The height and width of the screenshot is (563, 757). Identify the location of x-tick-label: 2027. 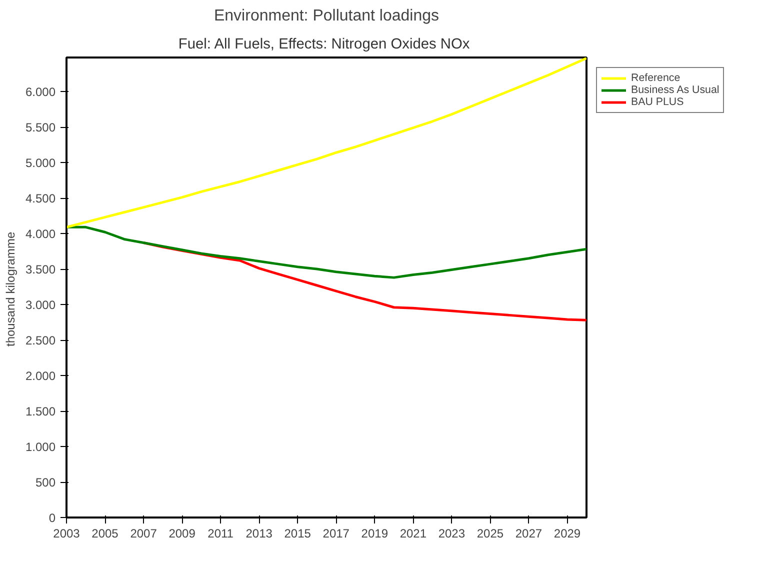
(528, 533).